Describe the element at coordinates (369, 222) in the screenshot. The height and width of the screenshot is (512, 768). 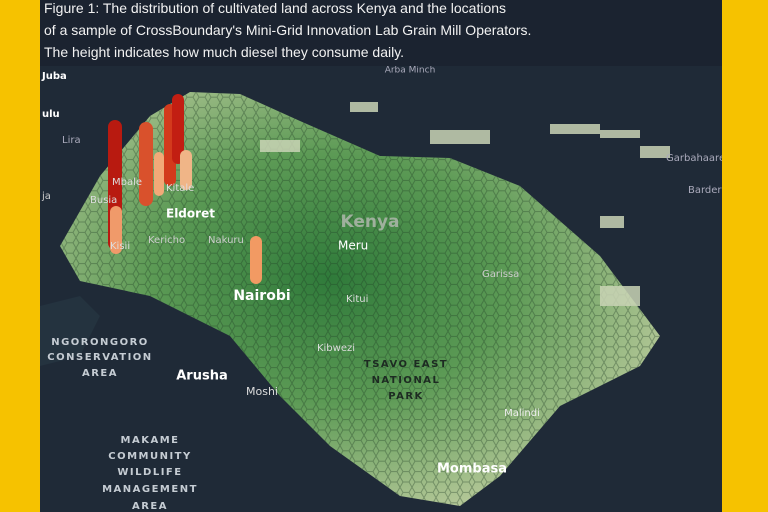
I see `place-label: Kenya` at that location.